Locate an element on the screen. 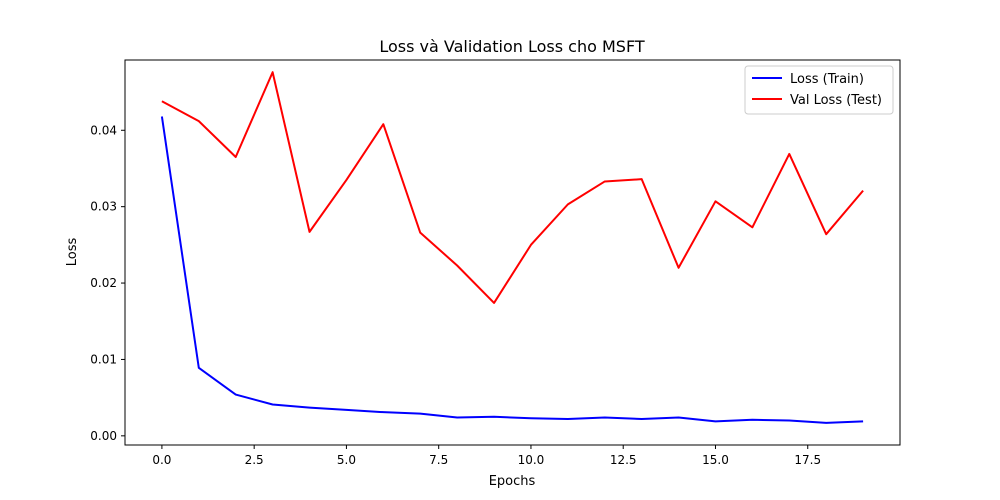 Image resolution: width=1000 pixels, height=500 pixels. y-tick-label: 0.04 is located at coordinates (103, 130).